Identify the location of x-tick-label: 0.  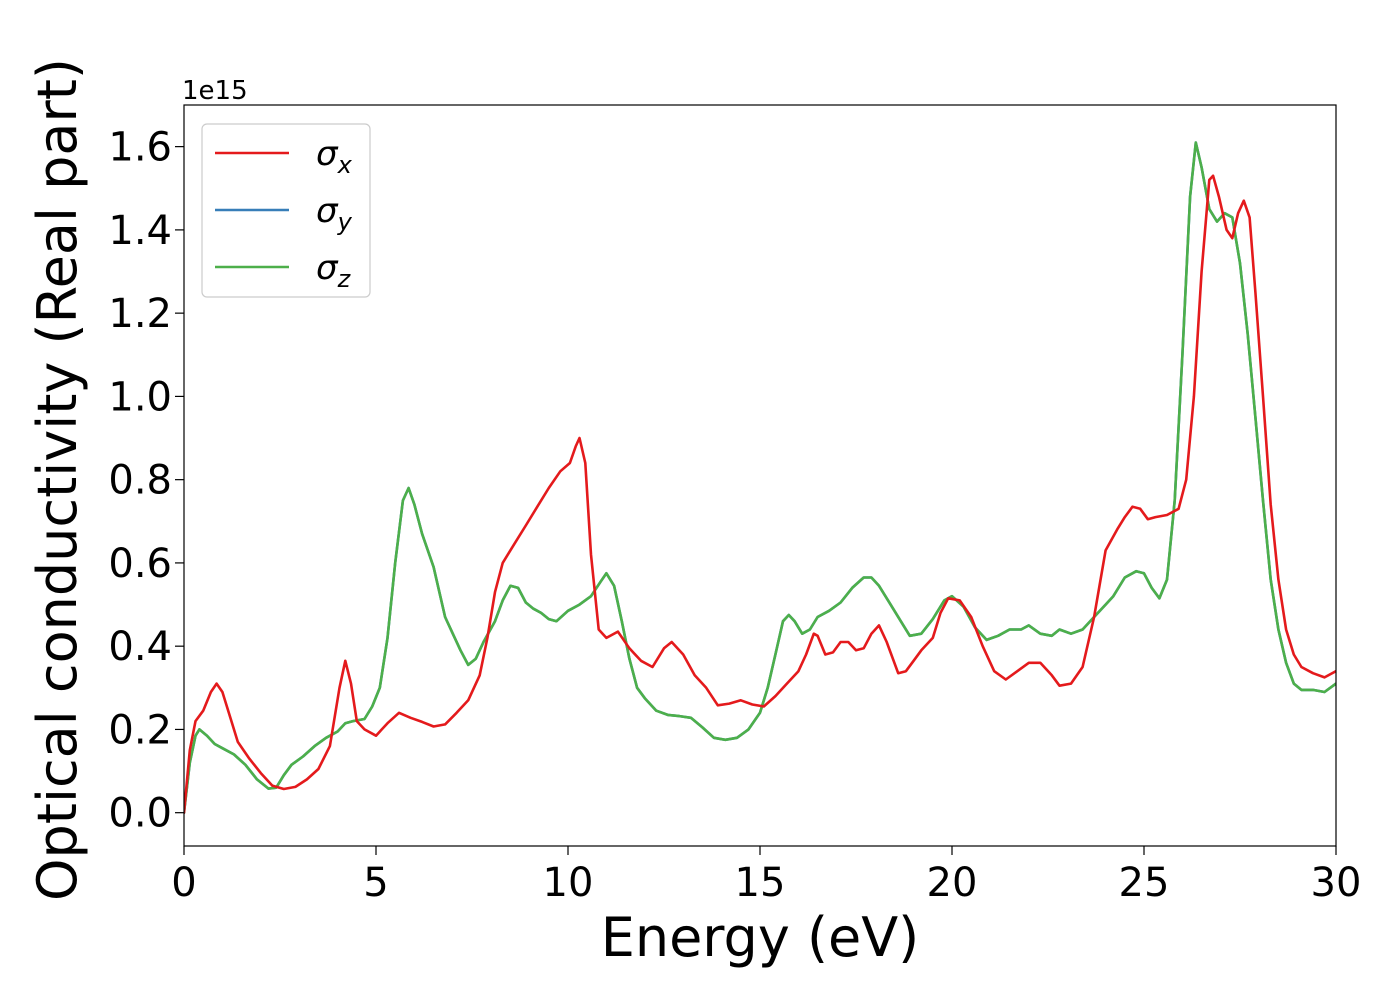
(183, 883).